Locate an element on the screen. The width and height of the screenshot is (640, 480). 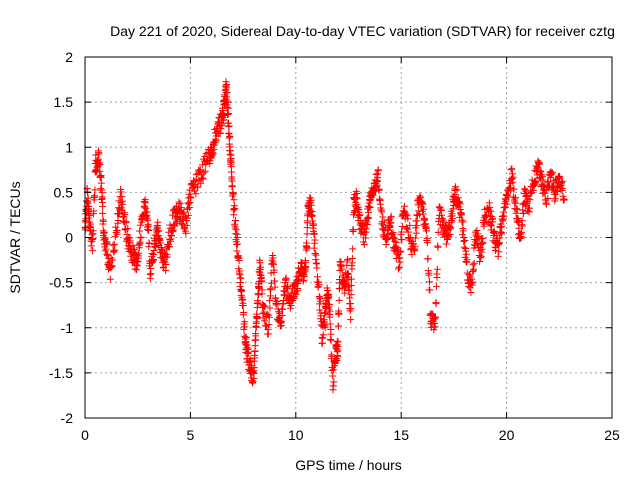
y-tick-label: -2 is located at coordinates (67, 418).